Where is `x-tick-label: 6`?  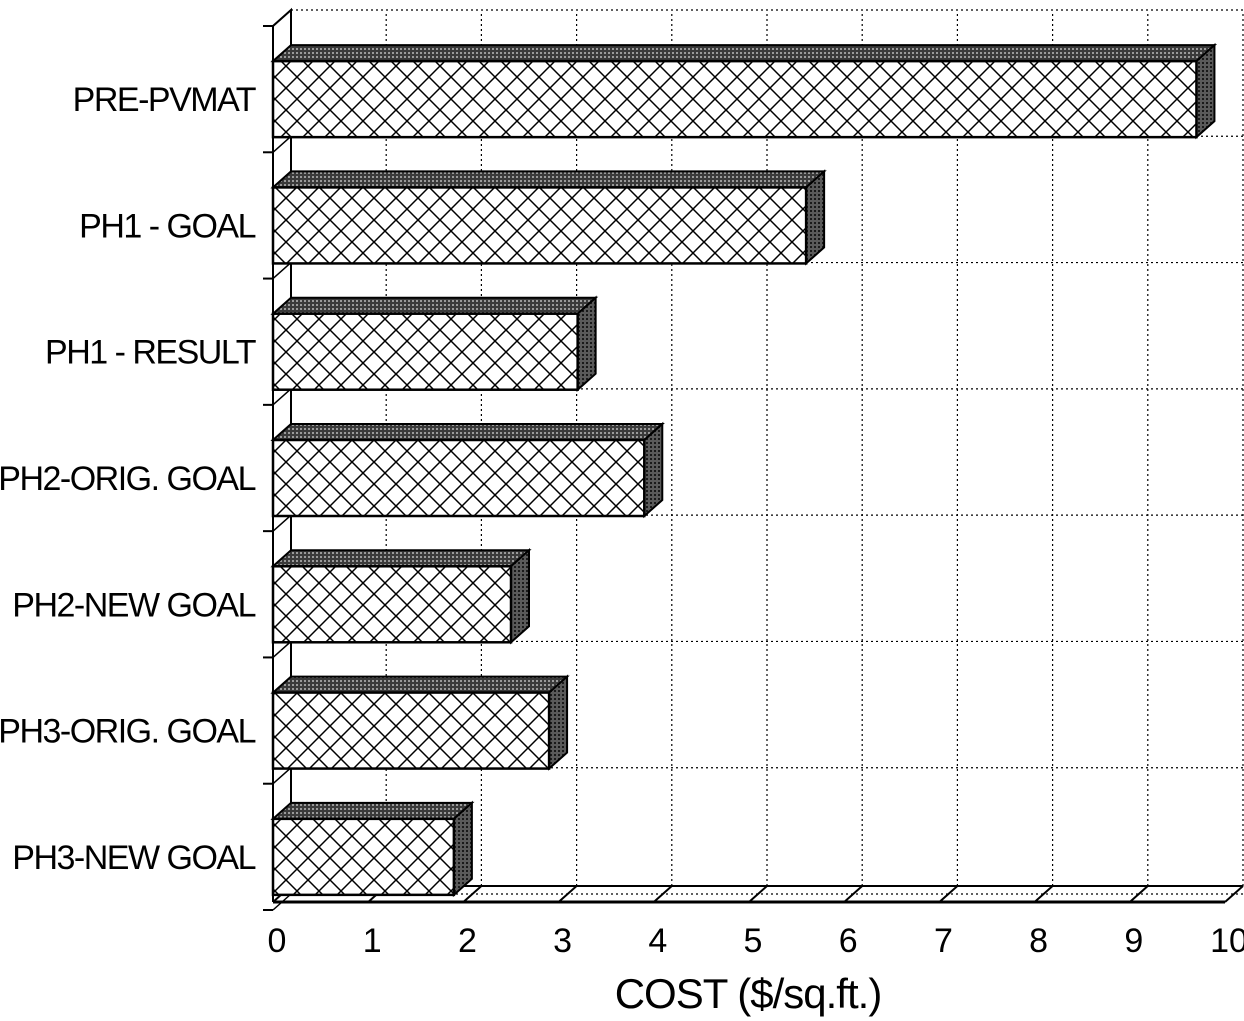 x-tick-label: 6 is located at coordinates (848, 941).